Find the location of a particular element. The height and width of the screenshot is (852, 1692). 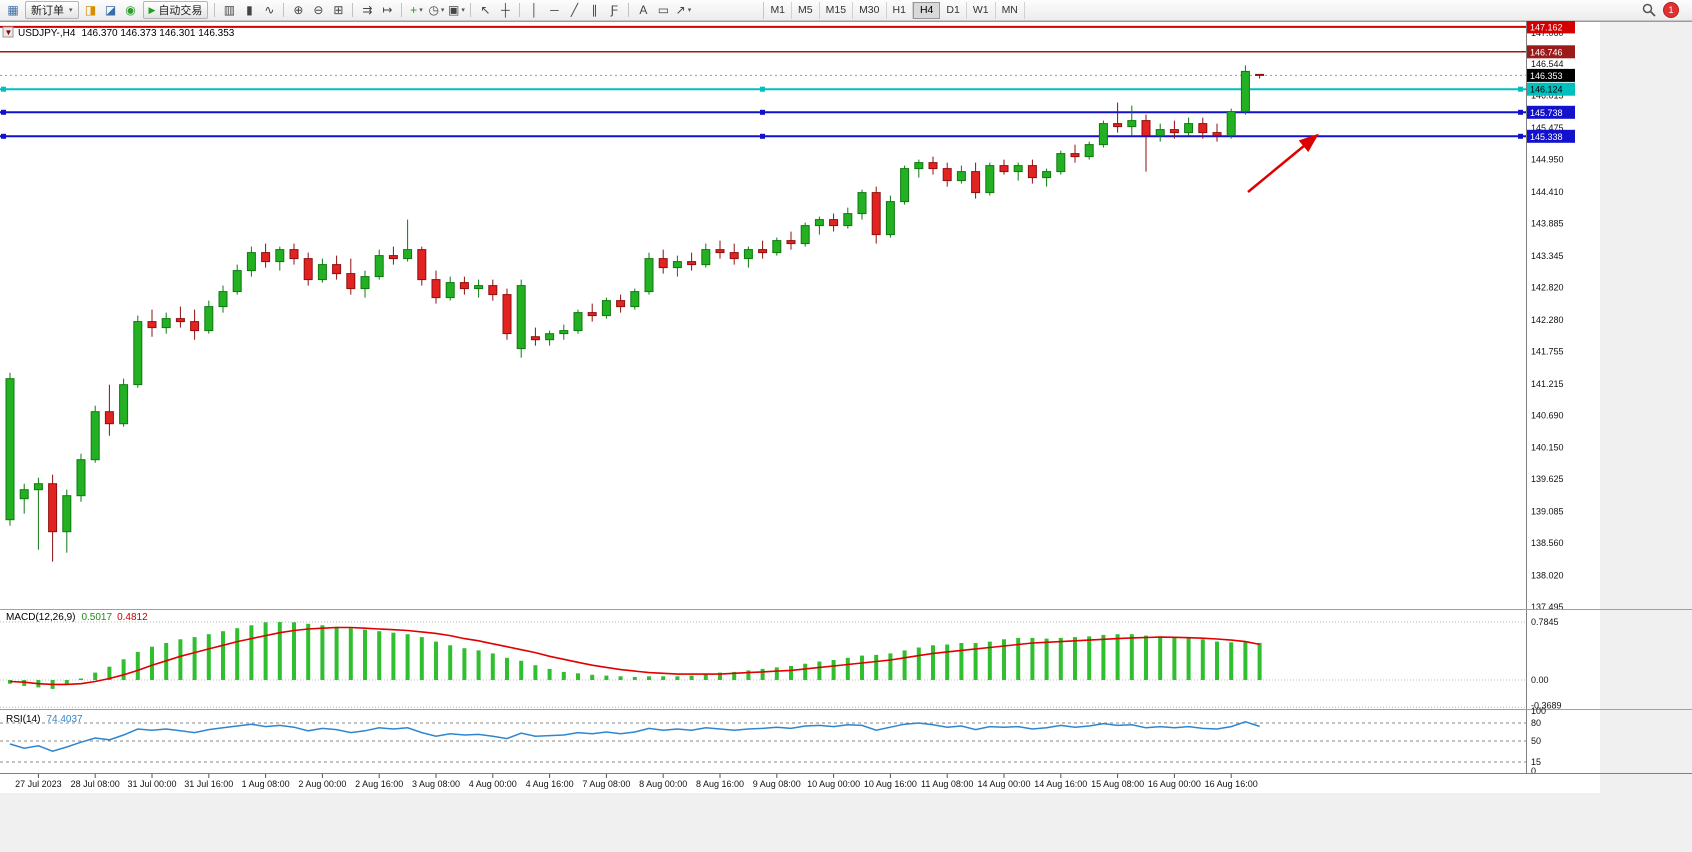

text-label-icon: ▭ is located at coordinates (663, 10).